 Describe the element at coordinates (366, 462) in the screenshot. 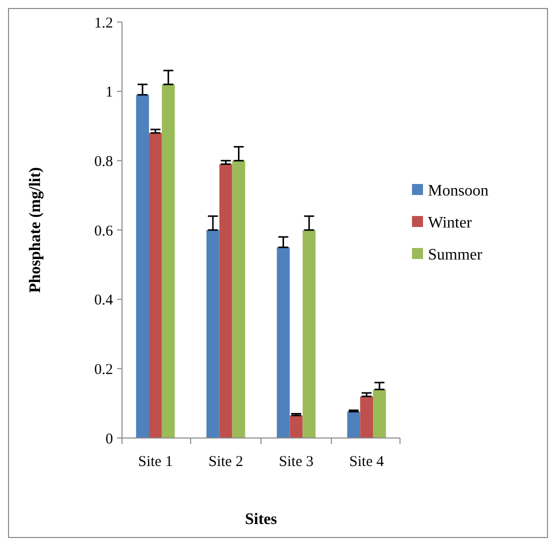

I see `x-tick-label: Site 4` at that location.